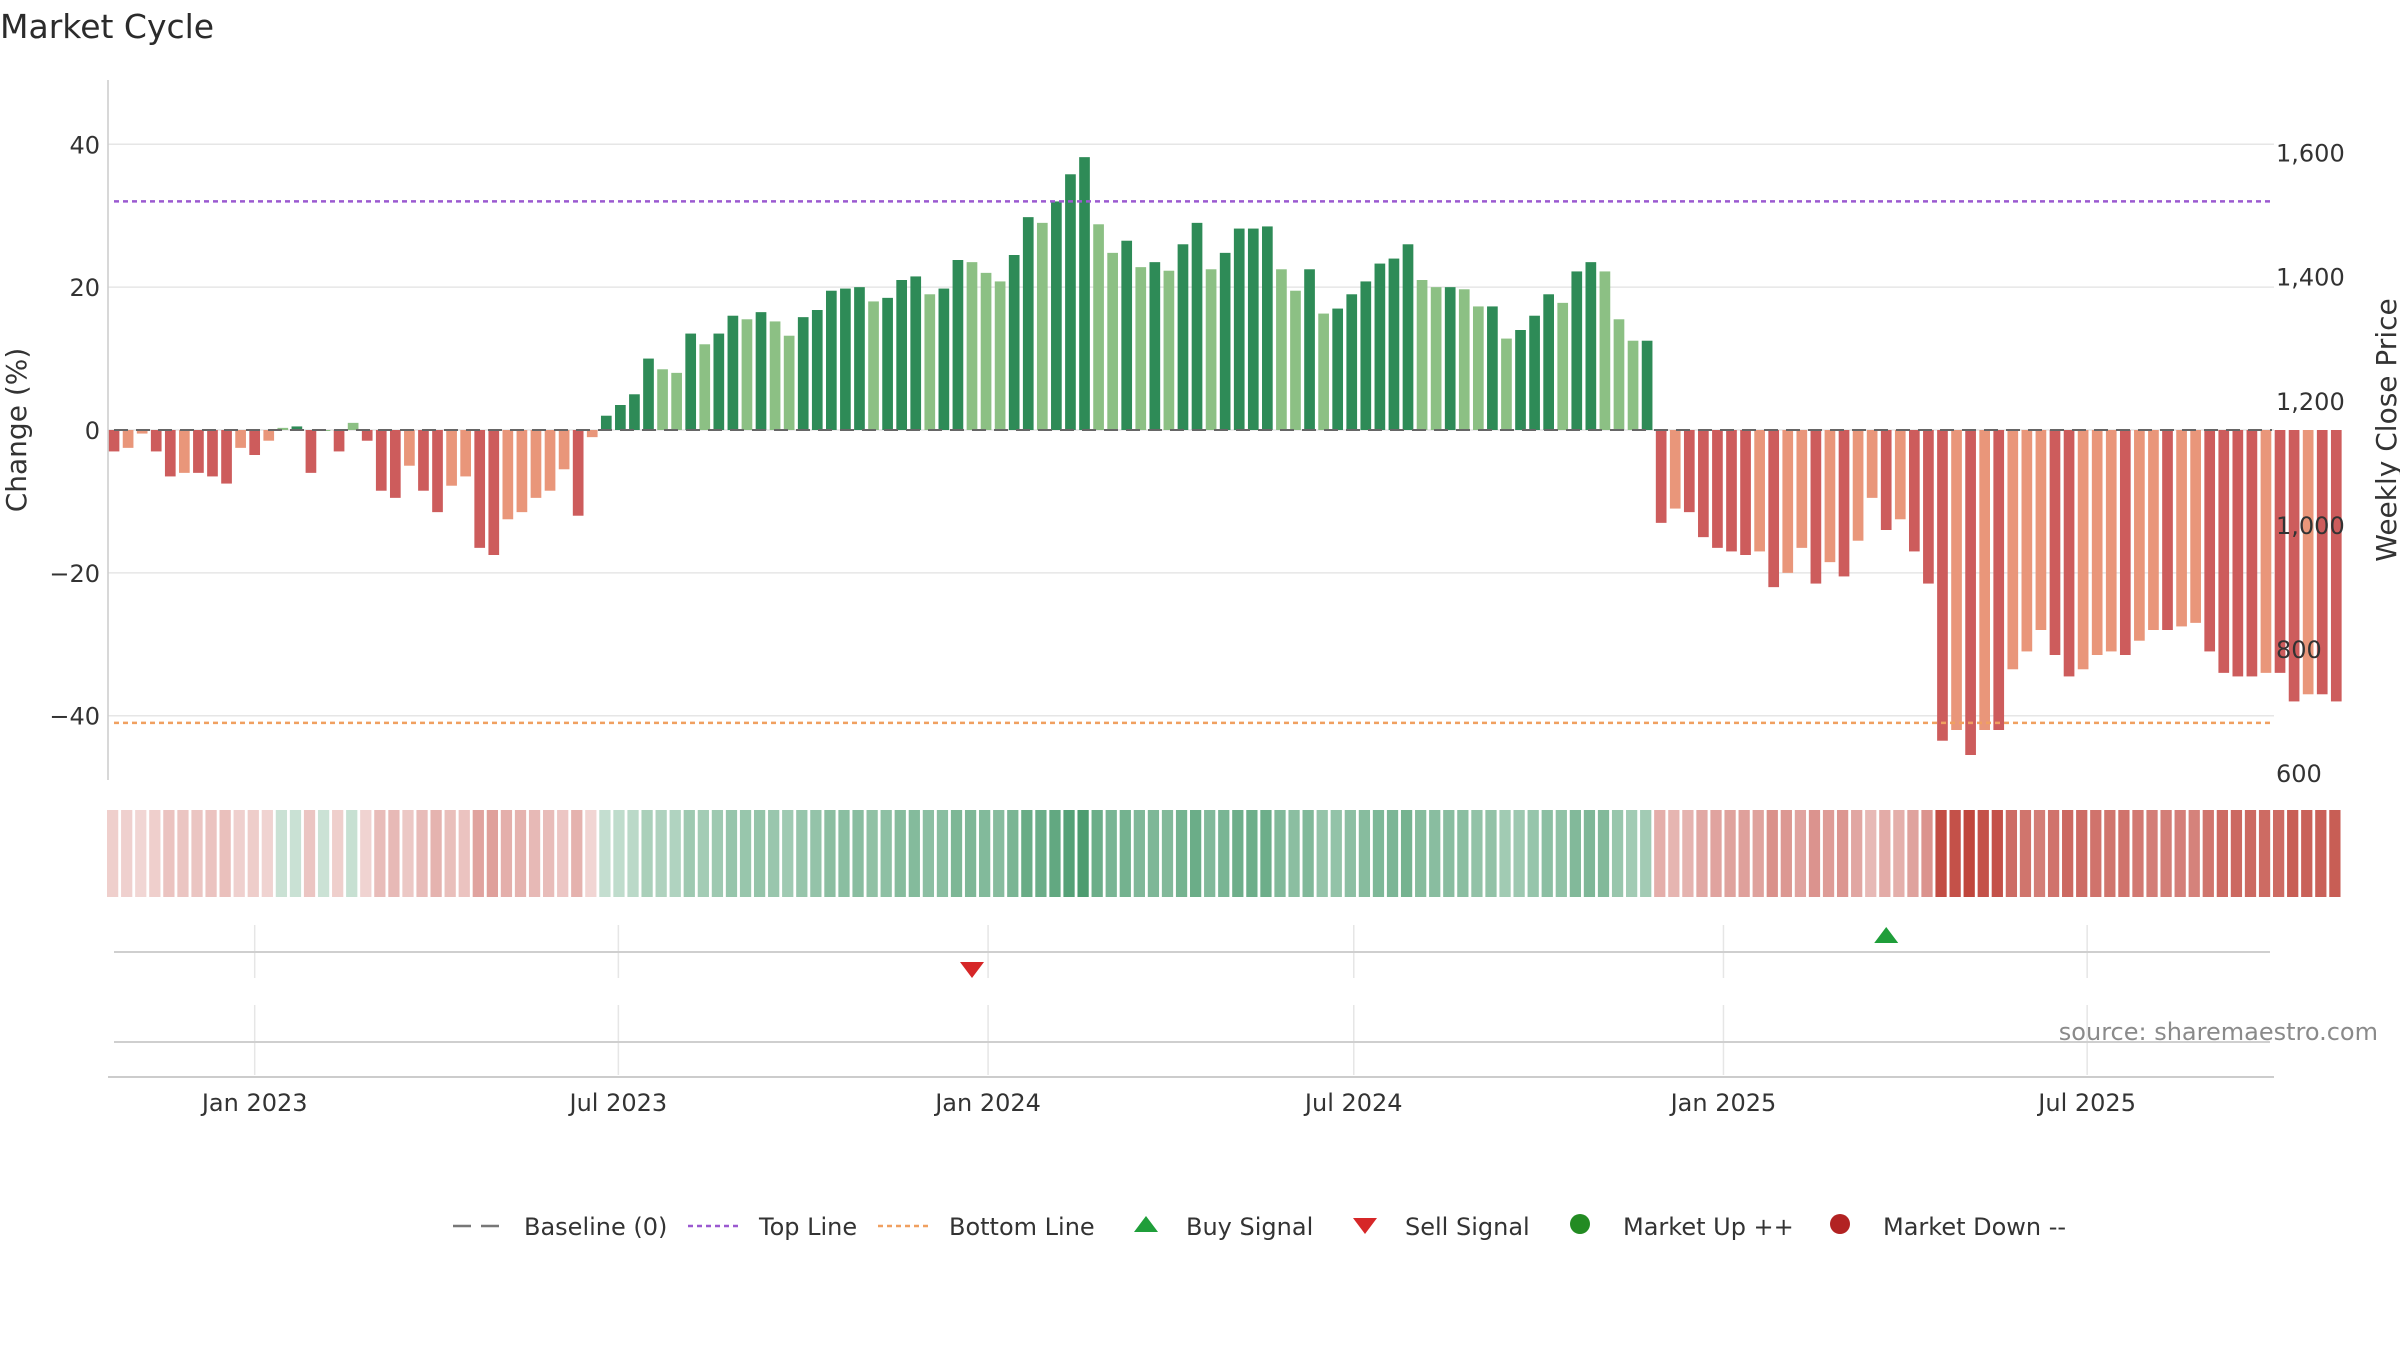 The height and width of the screenshot is (1350, 2400). I want to click on y2-tick-label: 1,400, so click(2310, 278).